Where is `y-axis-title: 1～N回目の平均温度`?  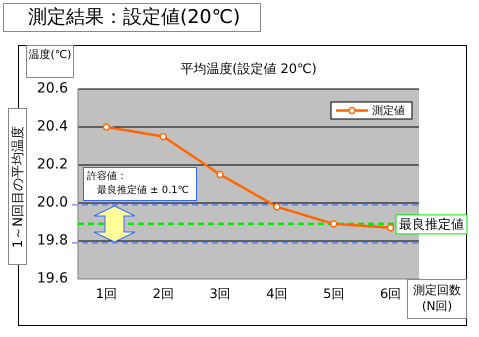 y-axis-title: 1～N回目の平均温度 is located at coordinates (18, 187).